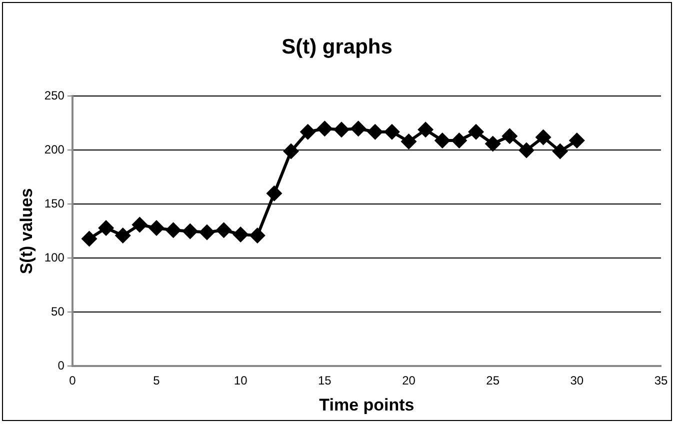 The image size is (676, 425). Describe the element at coordinates (241, 381) in the screenshot. I see `x-tick-label: 10` at that location.